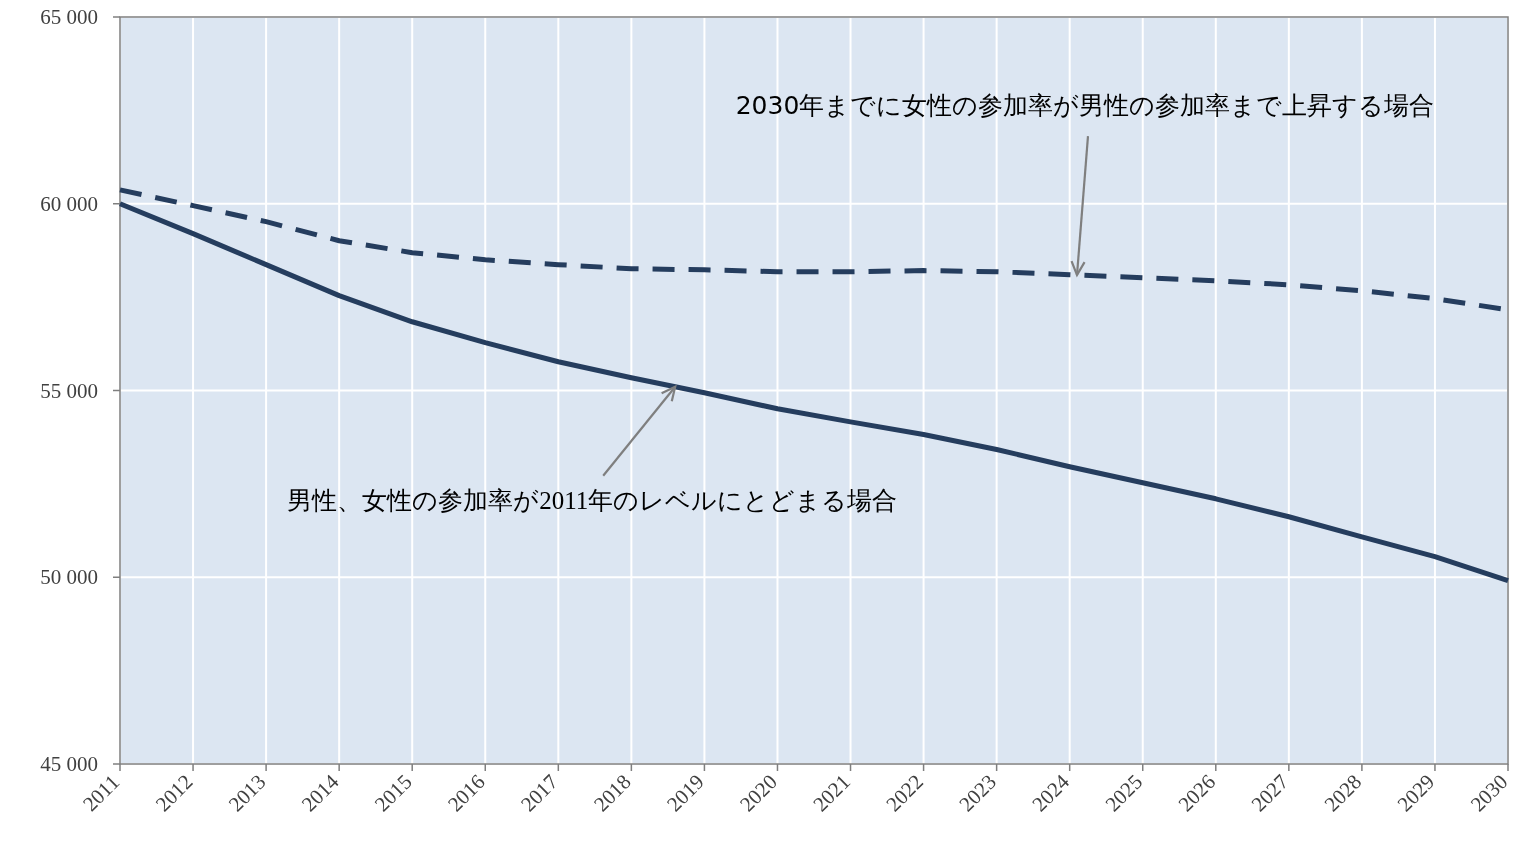  What do you see at coordinates (69, 203) in the screenshot?
I see `y-tick-label: 60 000` at bounding box center [69, 203].